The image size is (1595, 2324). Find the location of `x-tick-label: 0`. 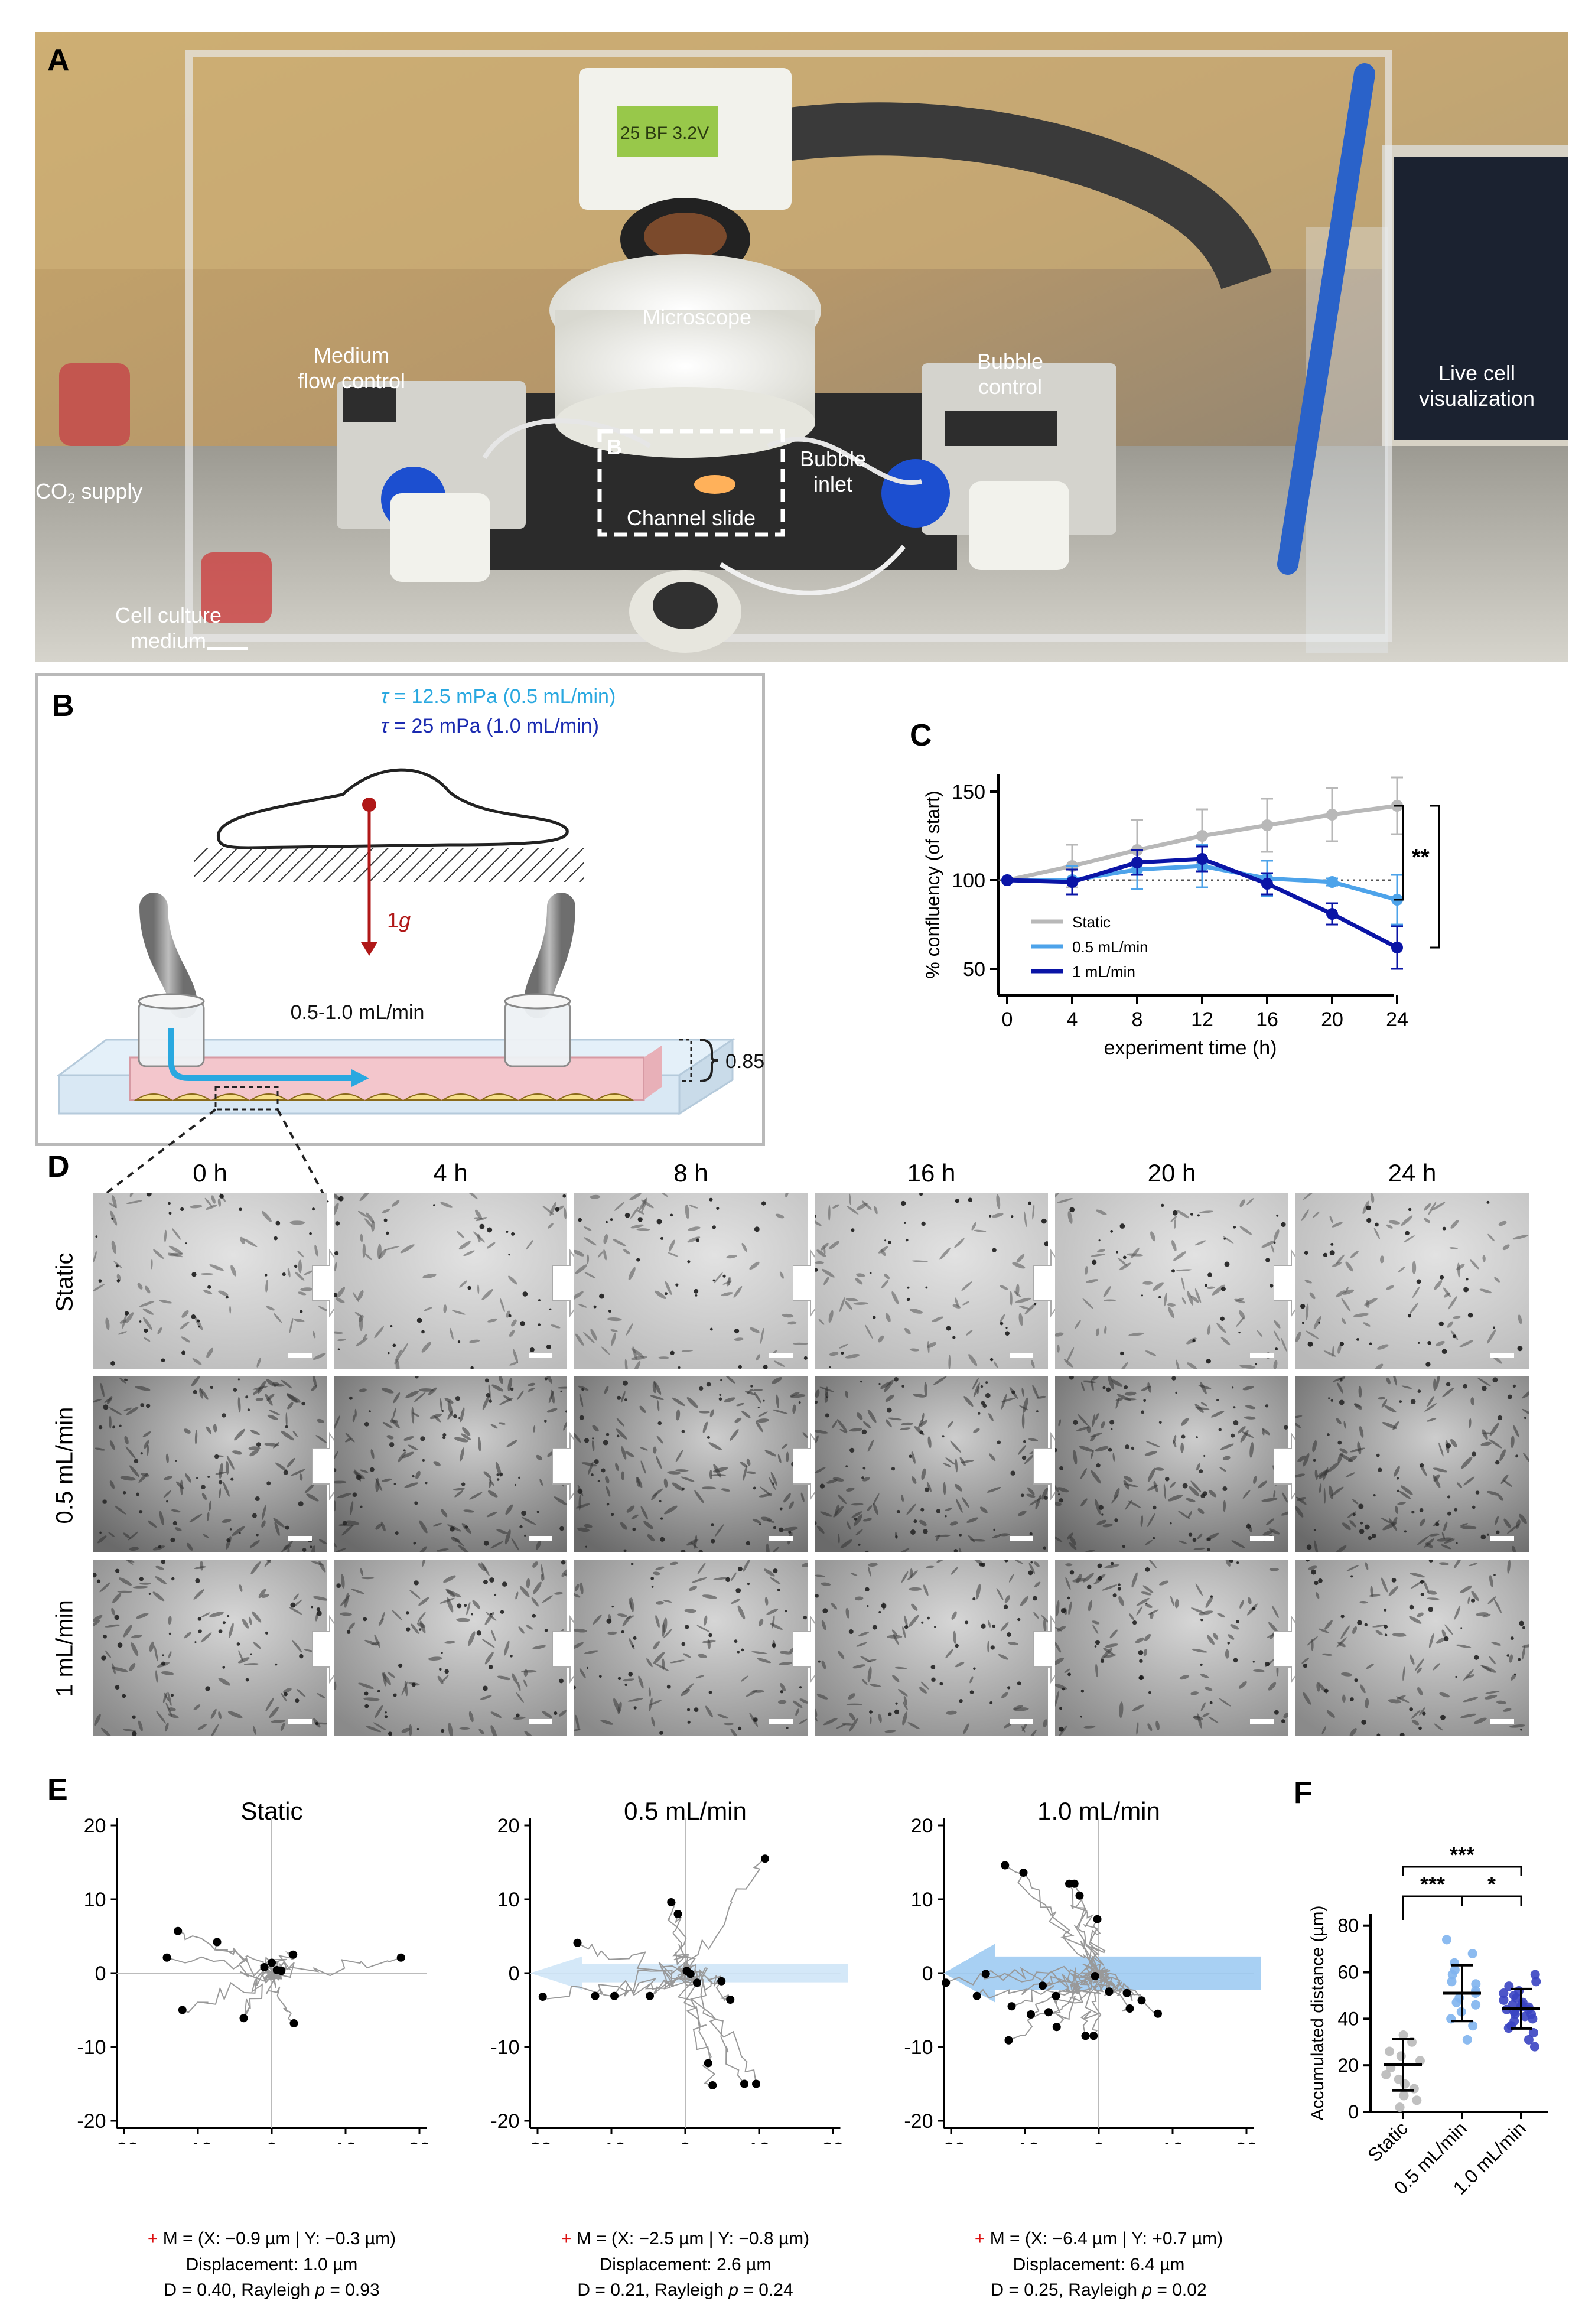

x-tick-label: 0 is located at coordinates (1008, 1019).